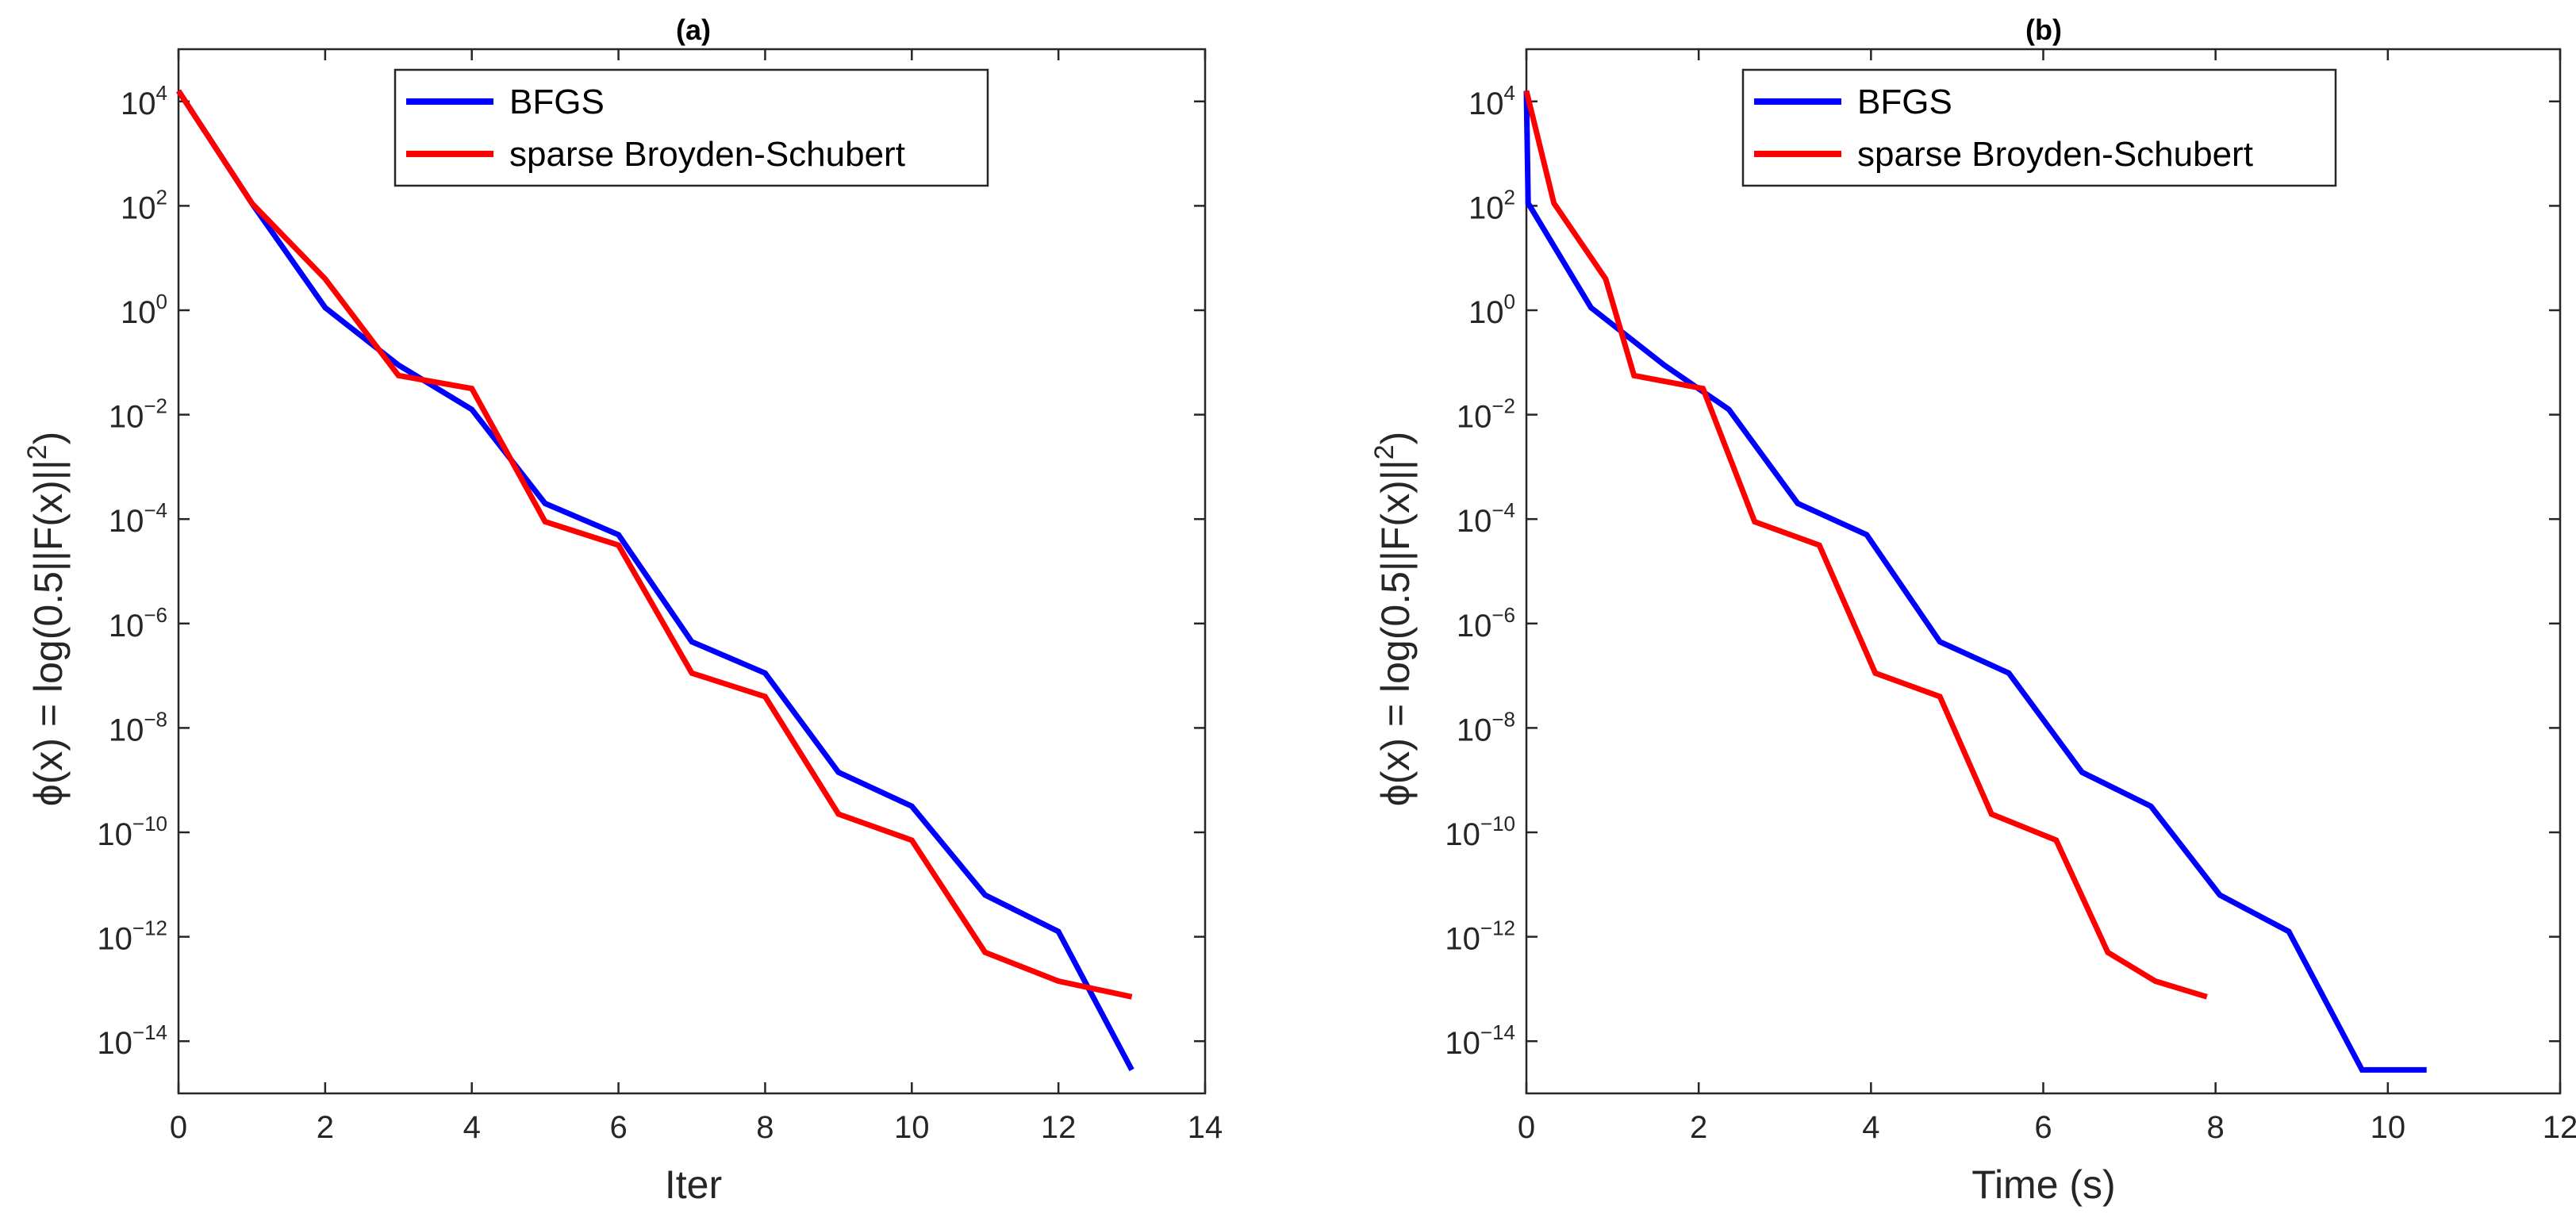 This screenshot has height=1214, width=2576. What do you see at coordinates (1486, 623) in the screenshot?
I see `chart-b-ytick-label: 10⁻⁶` at bounding box center [1486, 623].